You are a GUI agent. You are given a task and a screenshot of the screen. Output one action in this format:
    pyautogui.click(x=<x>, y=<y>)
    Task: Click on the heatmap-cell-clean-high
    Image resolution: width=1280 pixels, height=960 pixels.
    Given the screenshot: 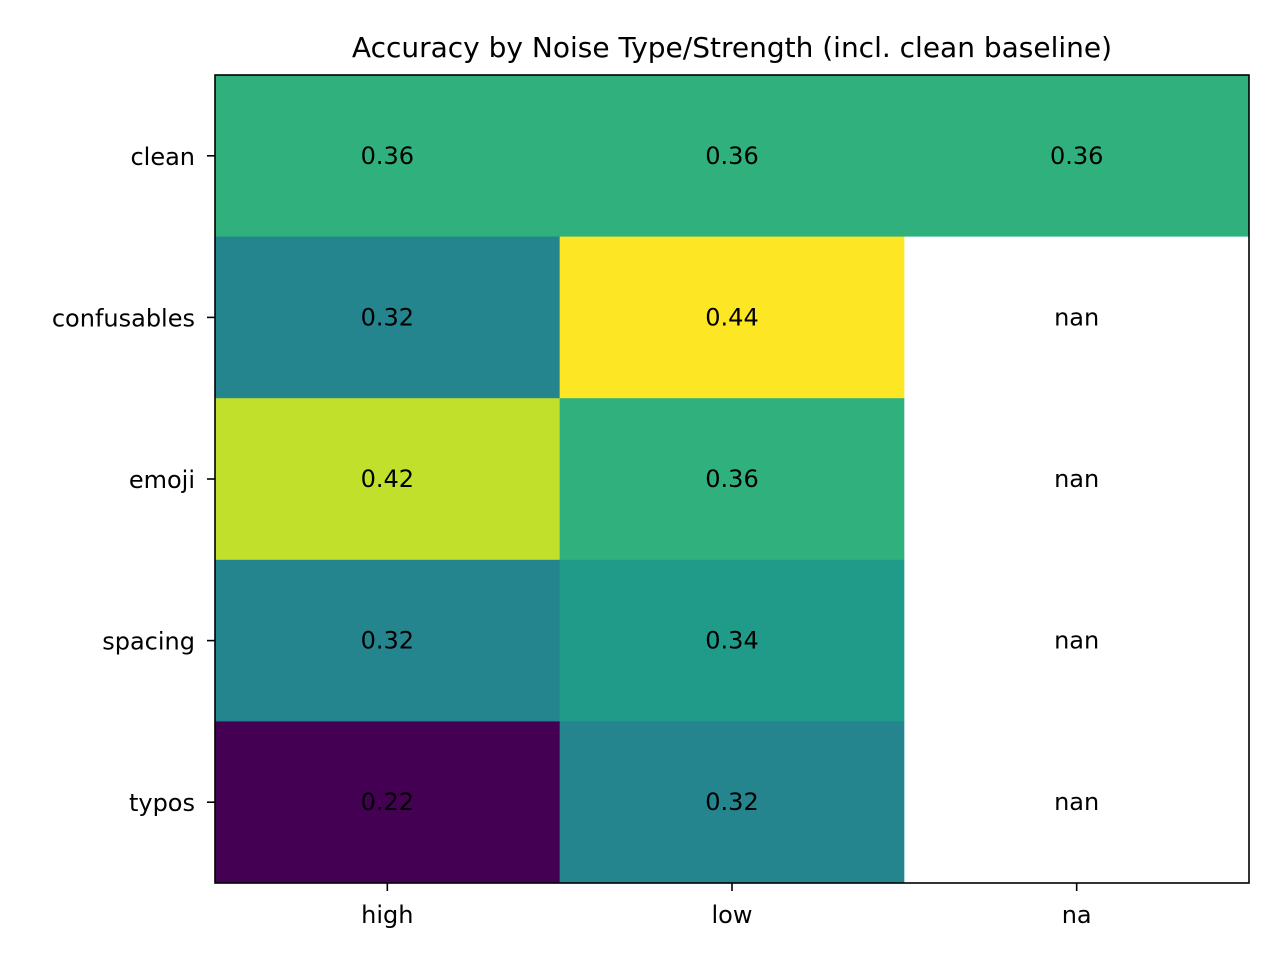 What is the action you would take?
    pyautogui.click(x=388, y=156)
    